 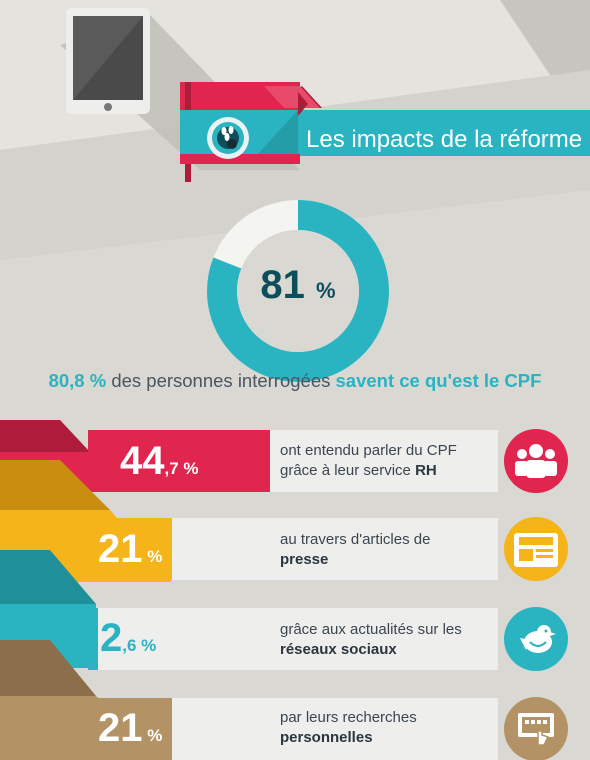 I want to click on donut-label: 81 %, so click(x=298, y=288).